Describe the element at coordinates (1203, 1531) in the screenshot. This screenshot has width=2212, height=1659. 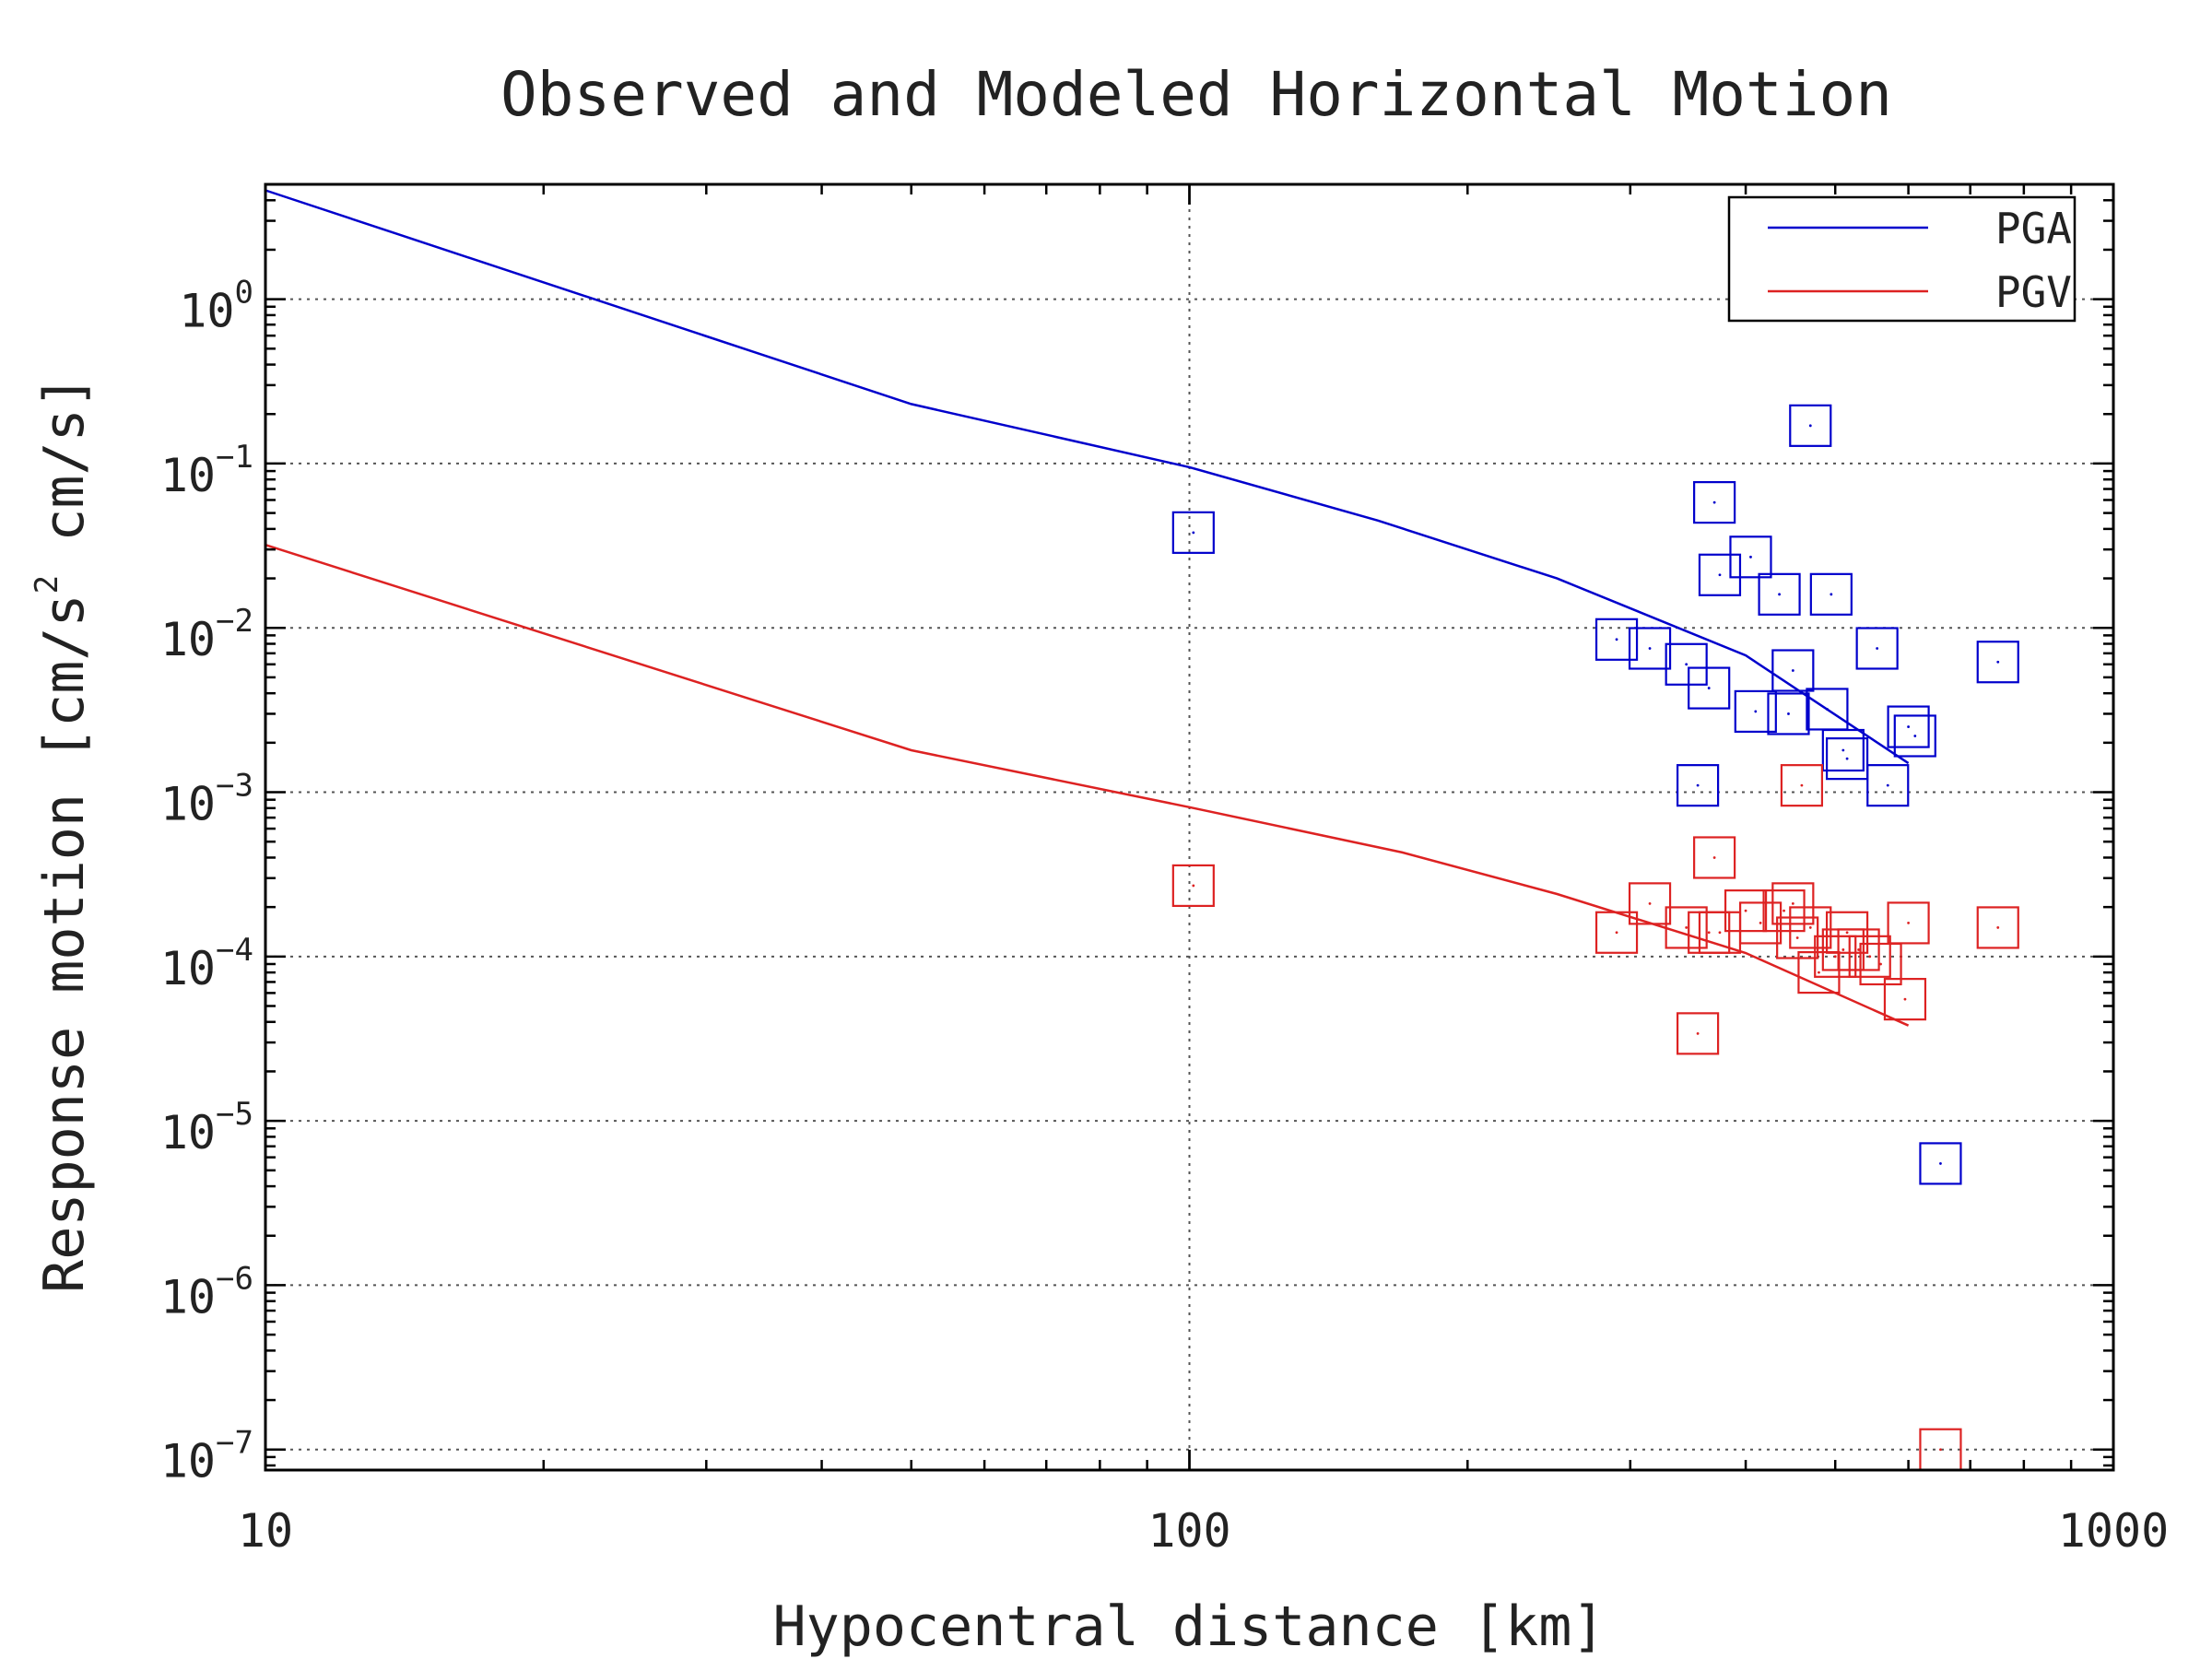
I see `x-tick-labels: 10 100 1000` at that location.